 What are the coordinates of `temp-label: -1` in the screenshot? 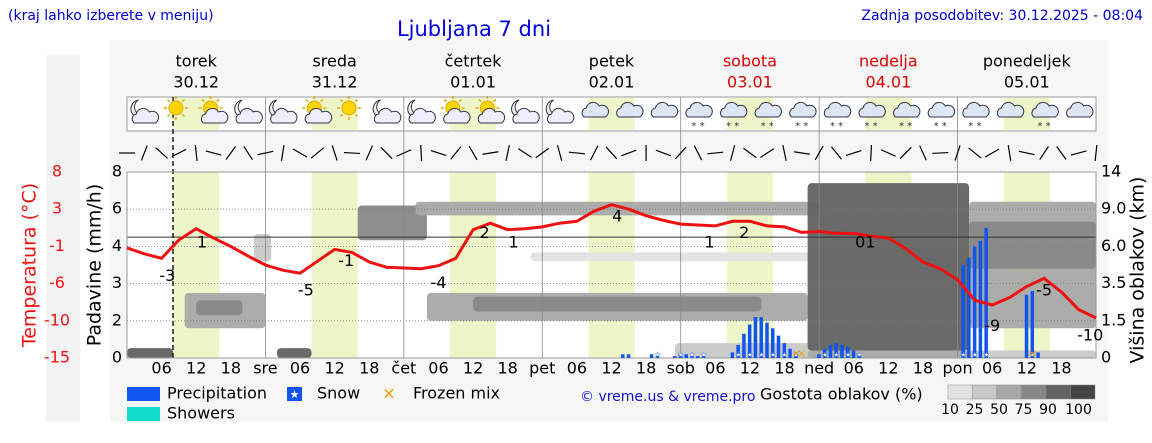 It's located at (346, 260).